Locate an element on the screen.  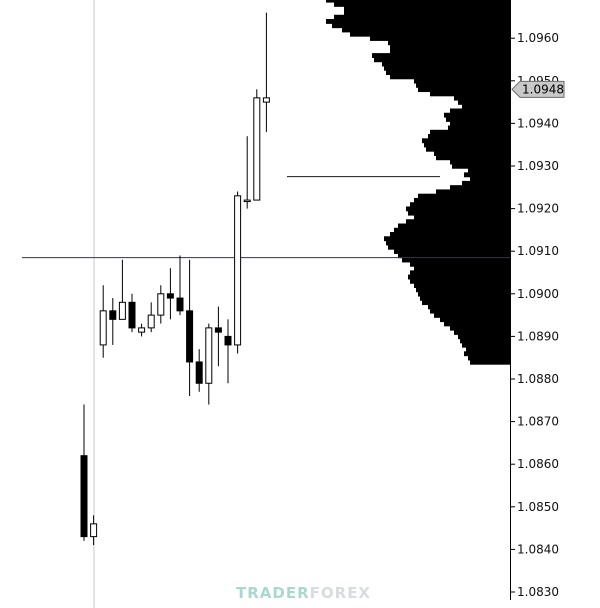
price-tick-label: 1.0930 is located at coordinates (538, 166).